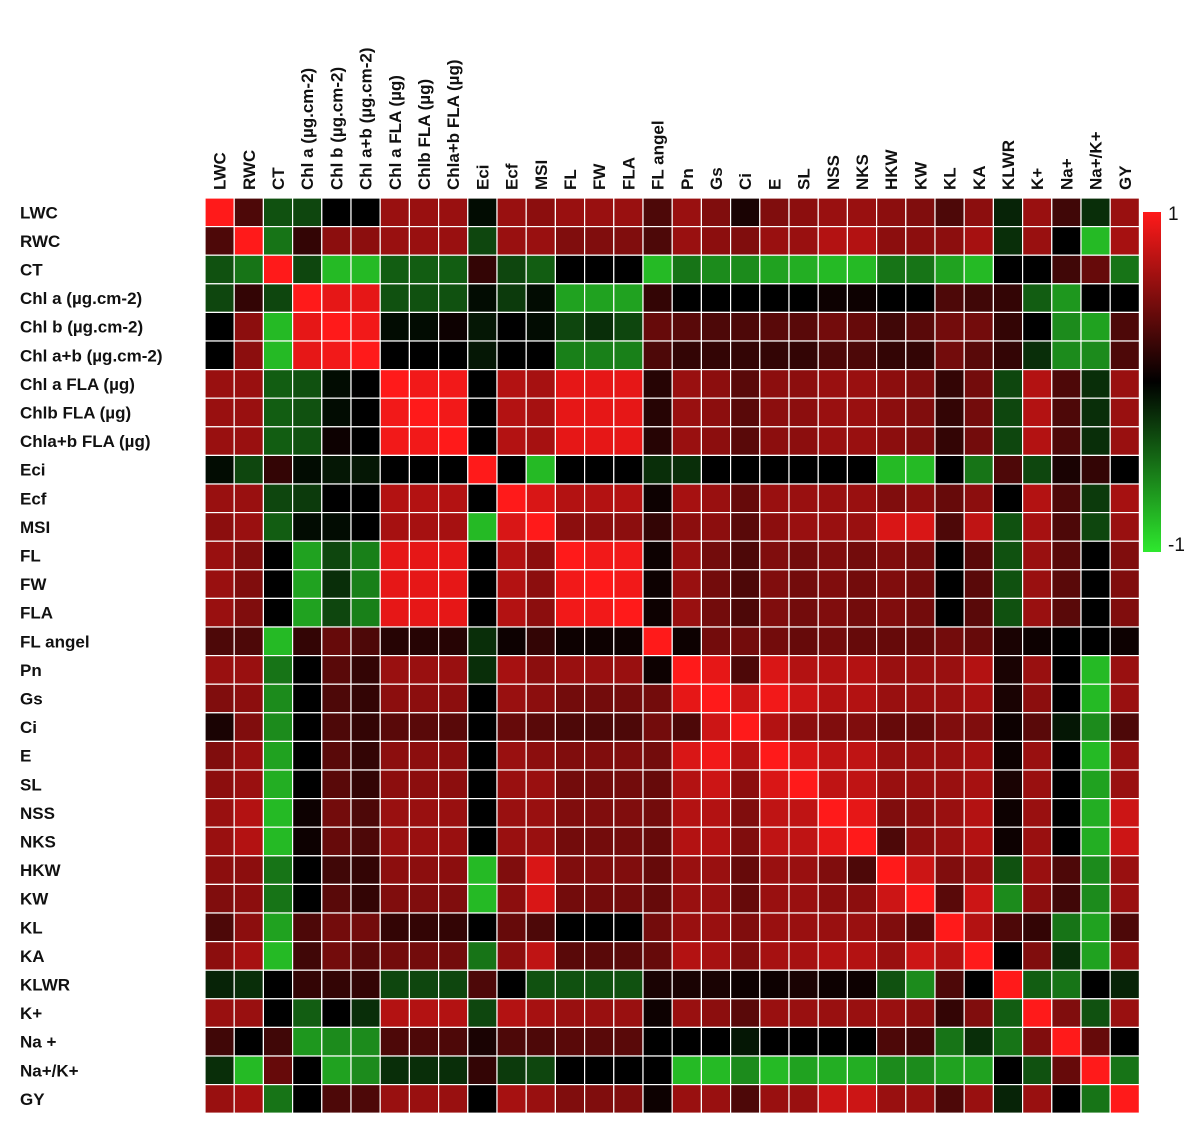  Describe the element at coordinates (278, 178) in the screenshot. I see `column-label: CT` at that location.